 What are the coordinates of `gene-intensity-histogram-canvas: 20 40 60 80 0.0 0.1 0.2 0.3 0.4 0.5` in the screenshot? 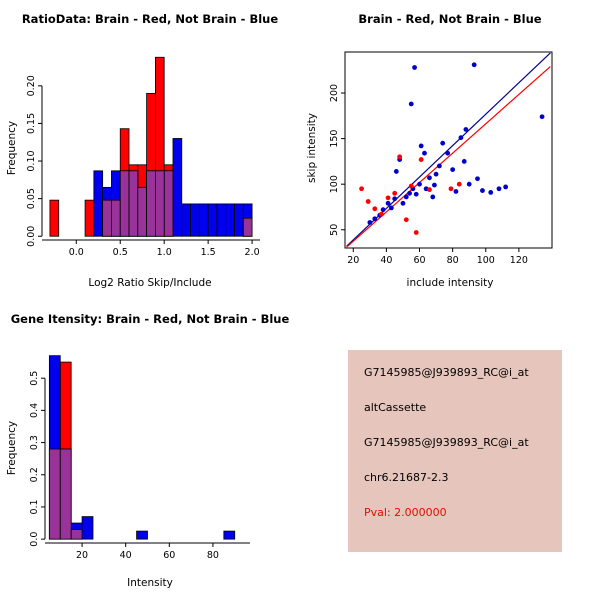 It's located at (139, 458).